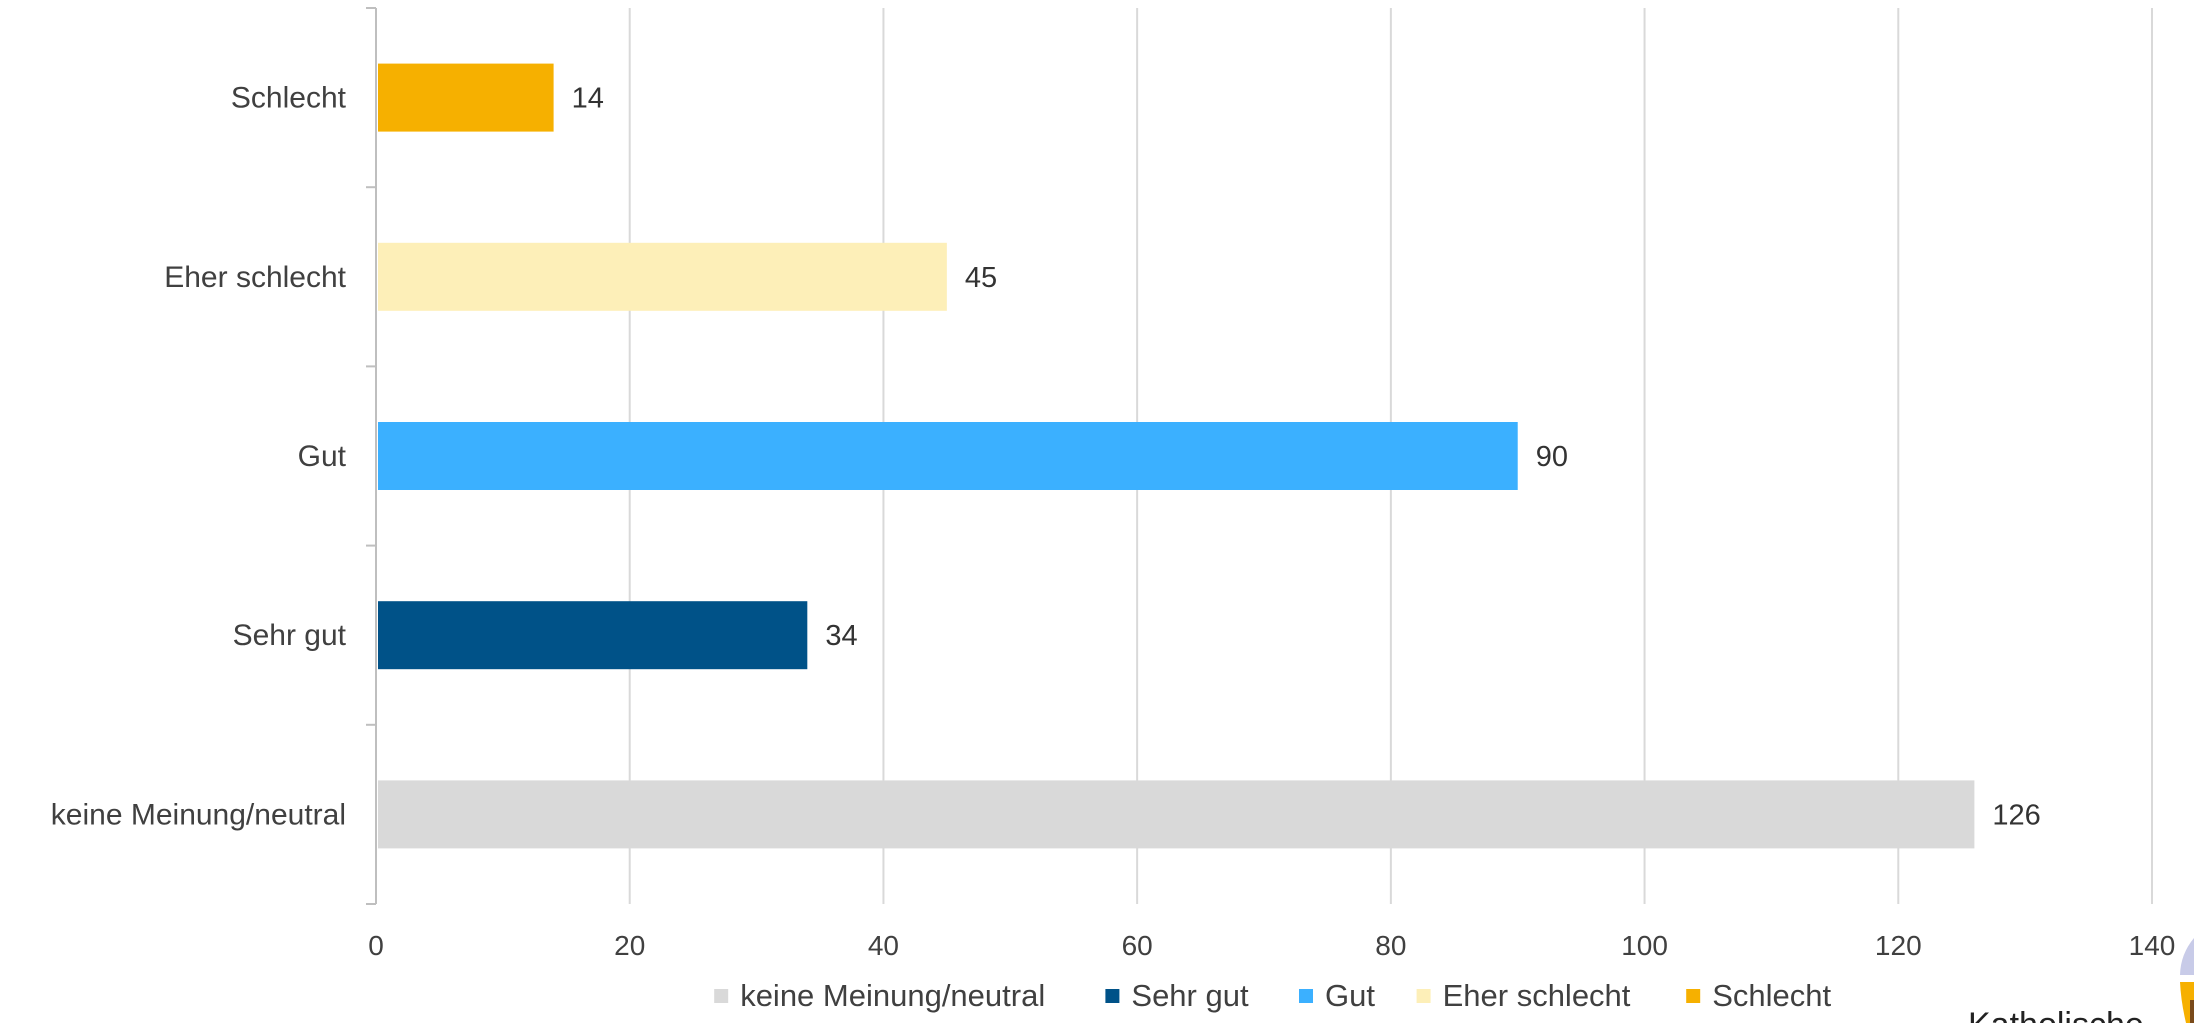 The width and height of the screenshot is (2194, 1028). What do you see at coordinates (289, 98) in the screenshot?
I see `category-label-schlecht: Schlecht` at bounding box center [289, 98].